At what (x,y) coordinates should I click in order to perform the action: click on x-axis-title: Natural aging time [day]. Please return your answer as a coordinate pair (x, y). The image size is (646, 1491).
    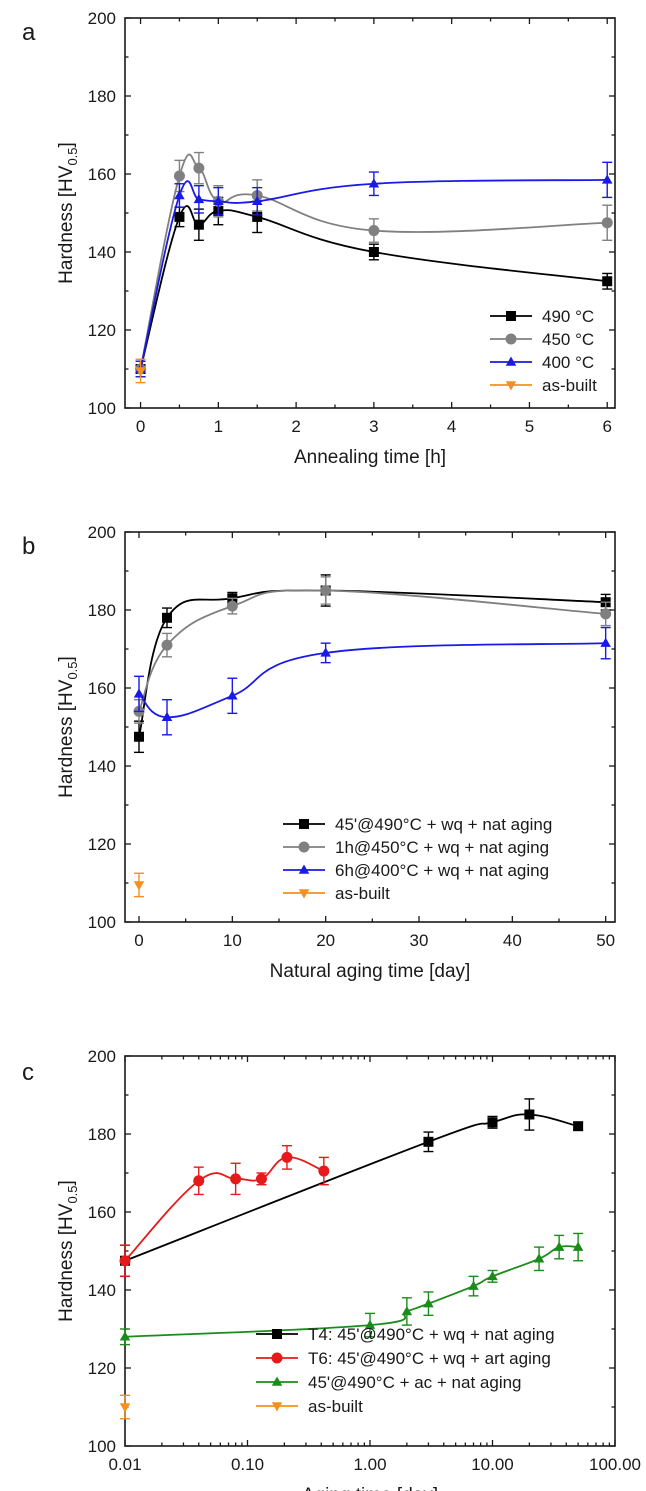
    Looking at the image, I should click on (370, 971).